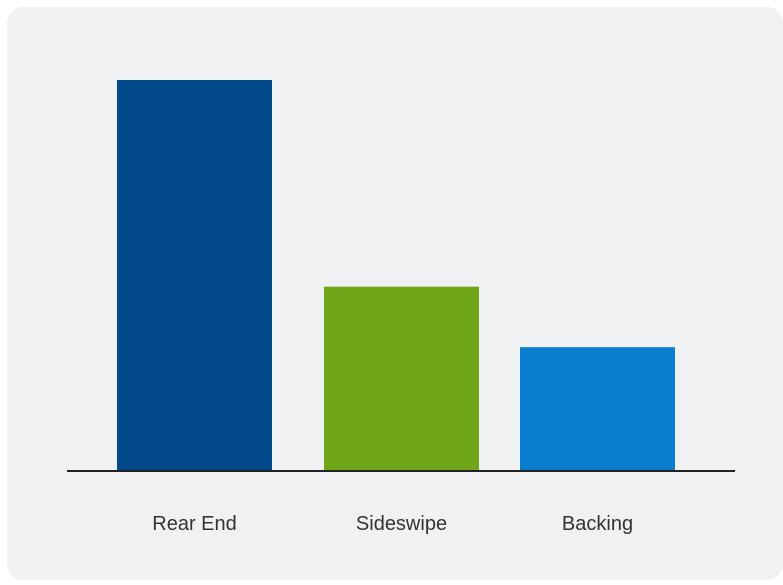 This screenshot has width=783, height=585. I want to click on bar-backing, so click(597, 408).